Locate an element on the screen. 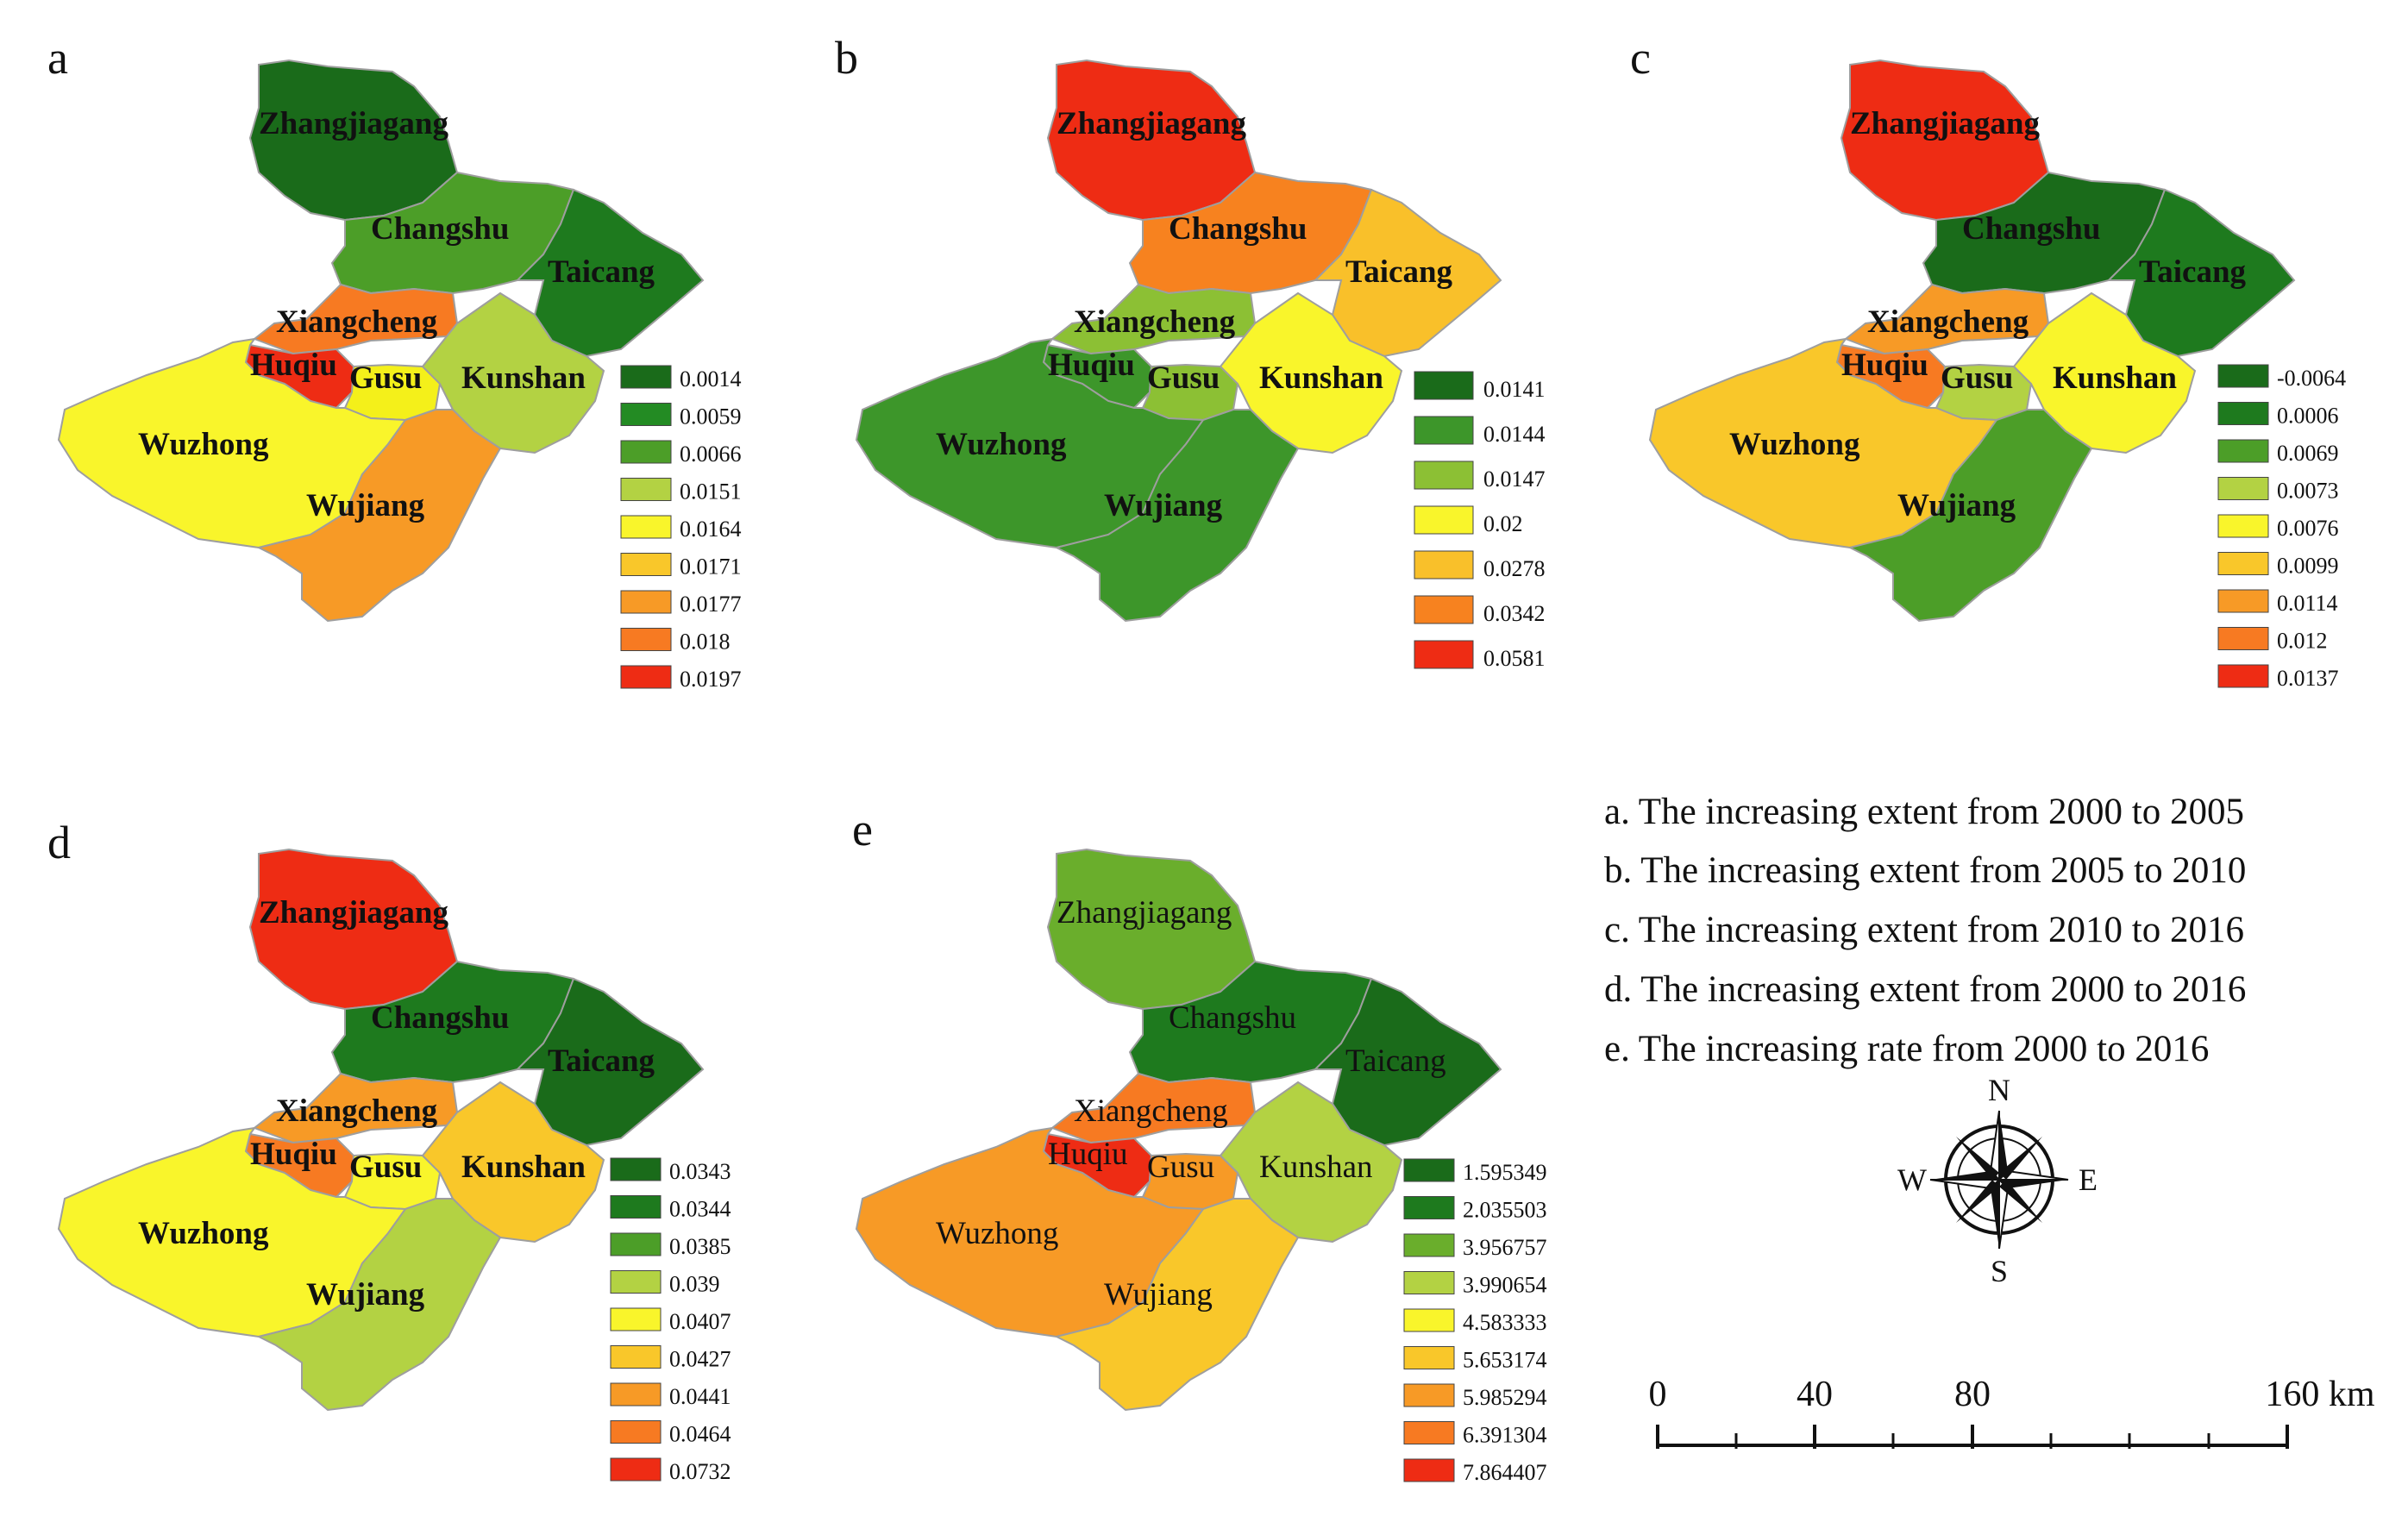 This screenshot has width=2408, height=1535. legend-value: 2.035503 is located at coordinates (1505, 1210).